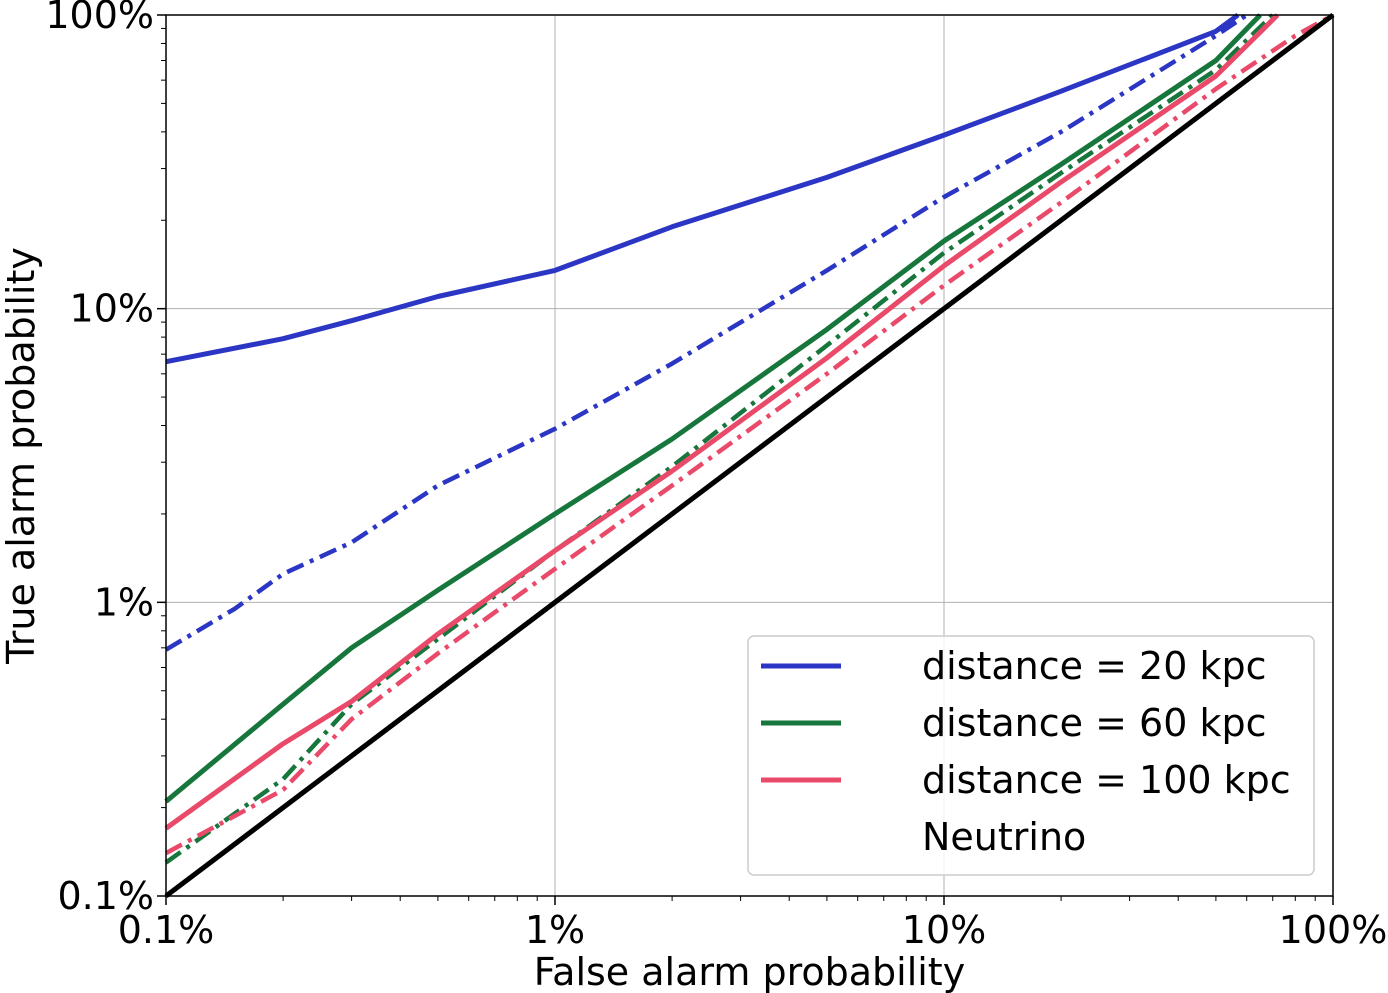  What do you see at coordinates (112, 309) in the screenshot?
I see `y-tick-label: 10%` at bounding box center [112, 309].